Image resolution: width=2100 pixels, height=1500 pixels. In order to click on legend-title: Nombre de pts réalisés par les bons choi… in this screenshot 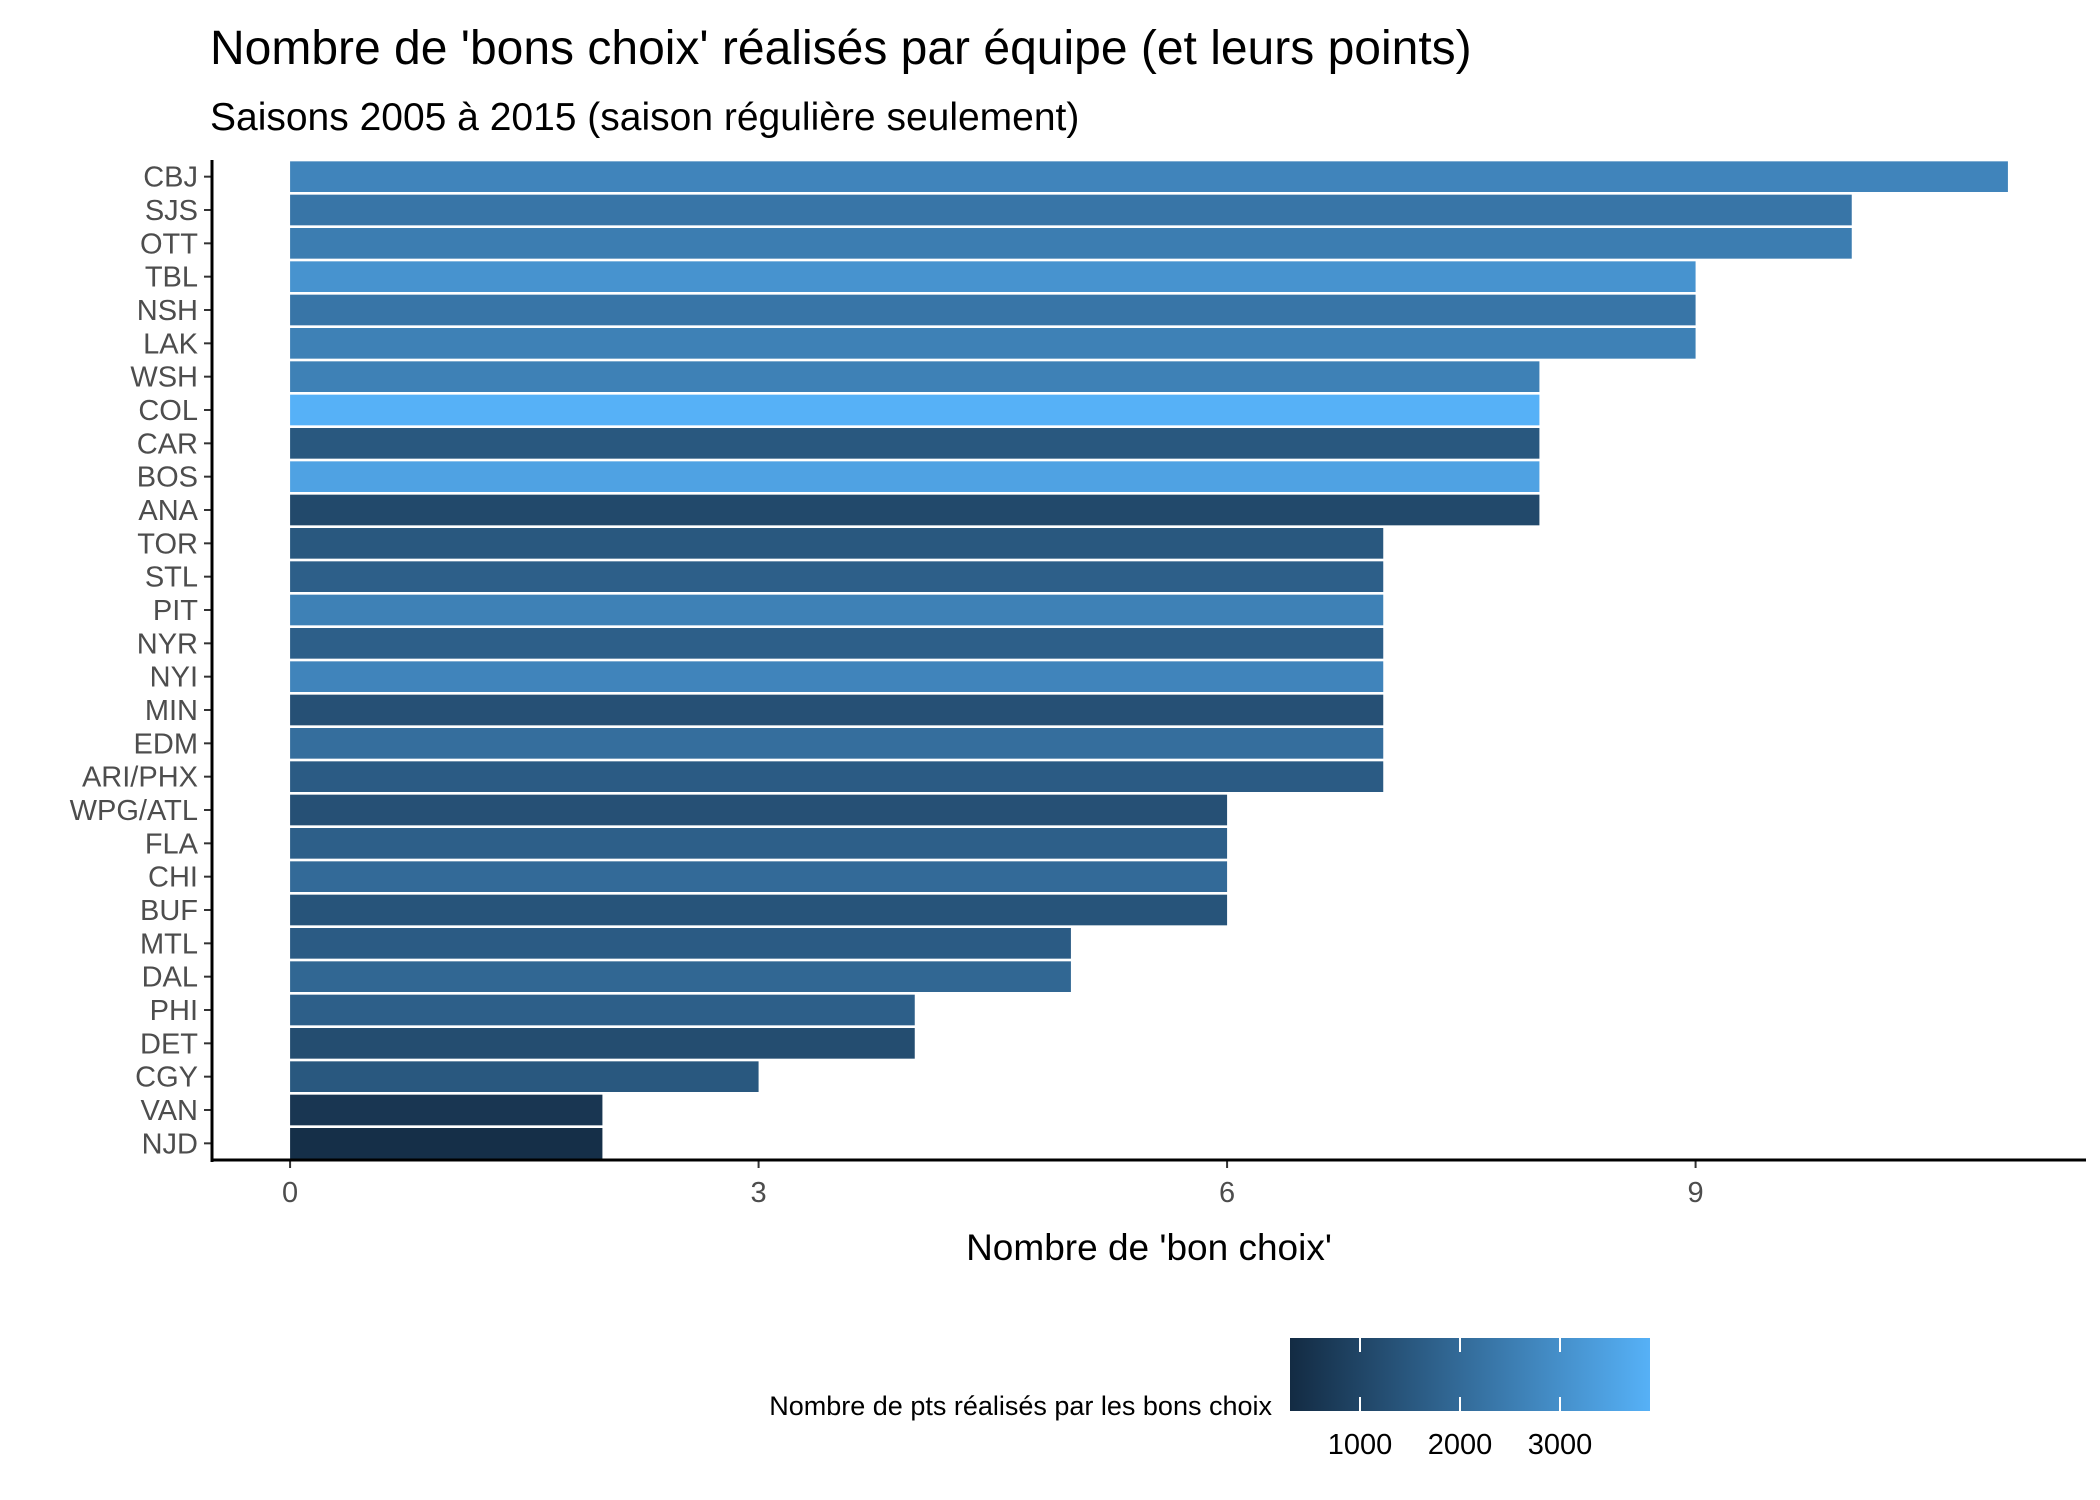, I will do `click(1020, 1406)`.